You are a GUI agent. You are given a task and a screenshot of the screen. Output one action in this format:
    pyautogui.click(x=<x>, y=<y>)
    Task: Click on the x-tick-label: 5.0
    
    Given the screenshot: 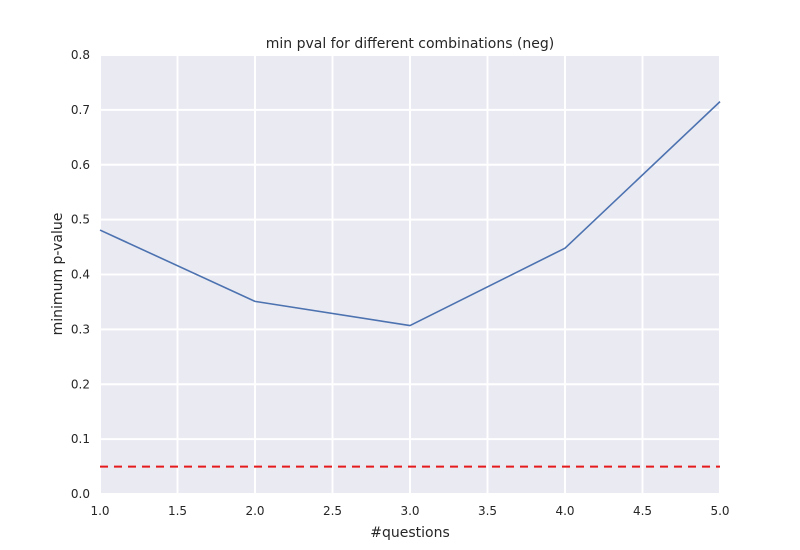 What is the action you would take?
    pyautogui.click(x=719, y=511)
    